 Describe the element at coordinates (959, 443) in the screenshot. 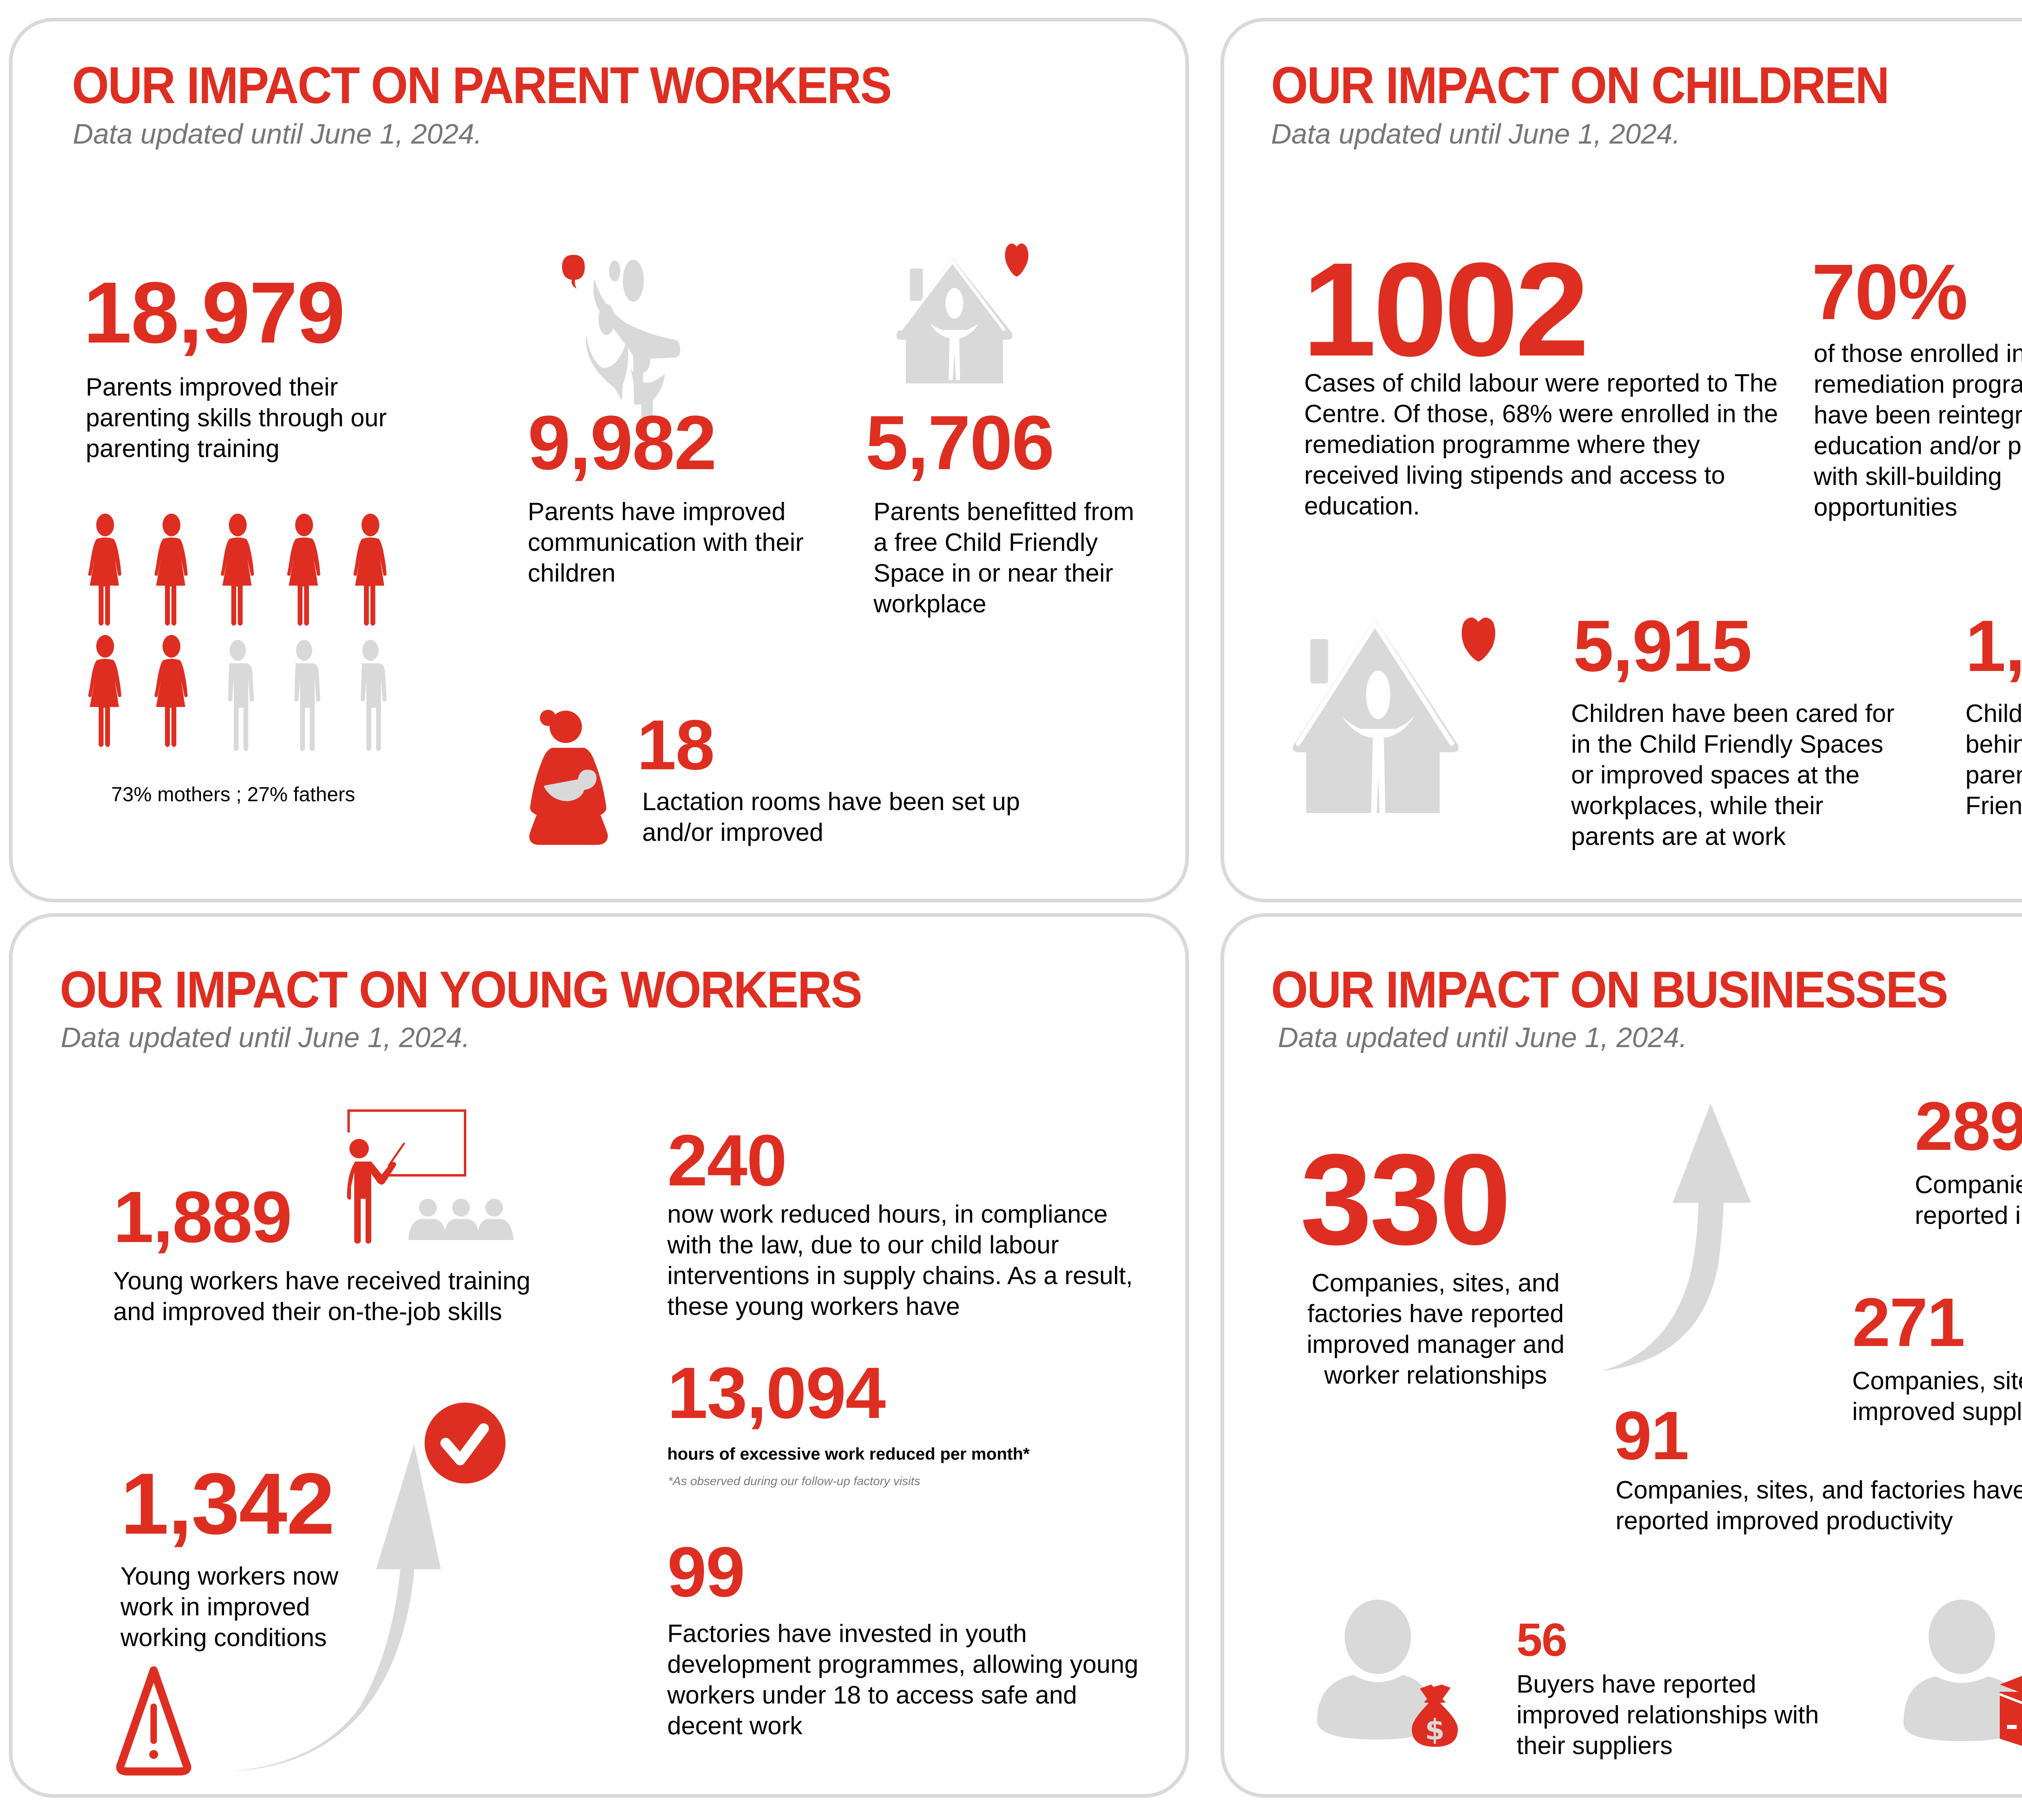

I see `stat-value-child-friendly-space: 5,706` at that location.